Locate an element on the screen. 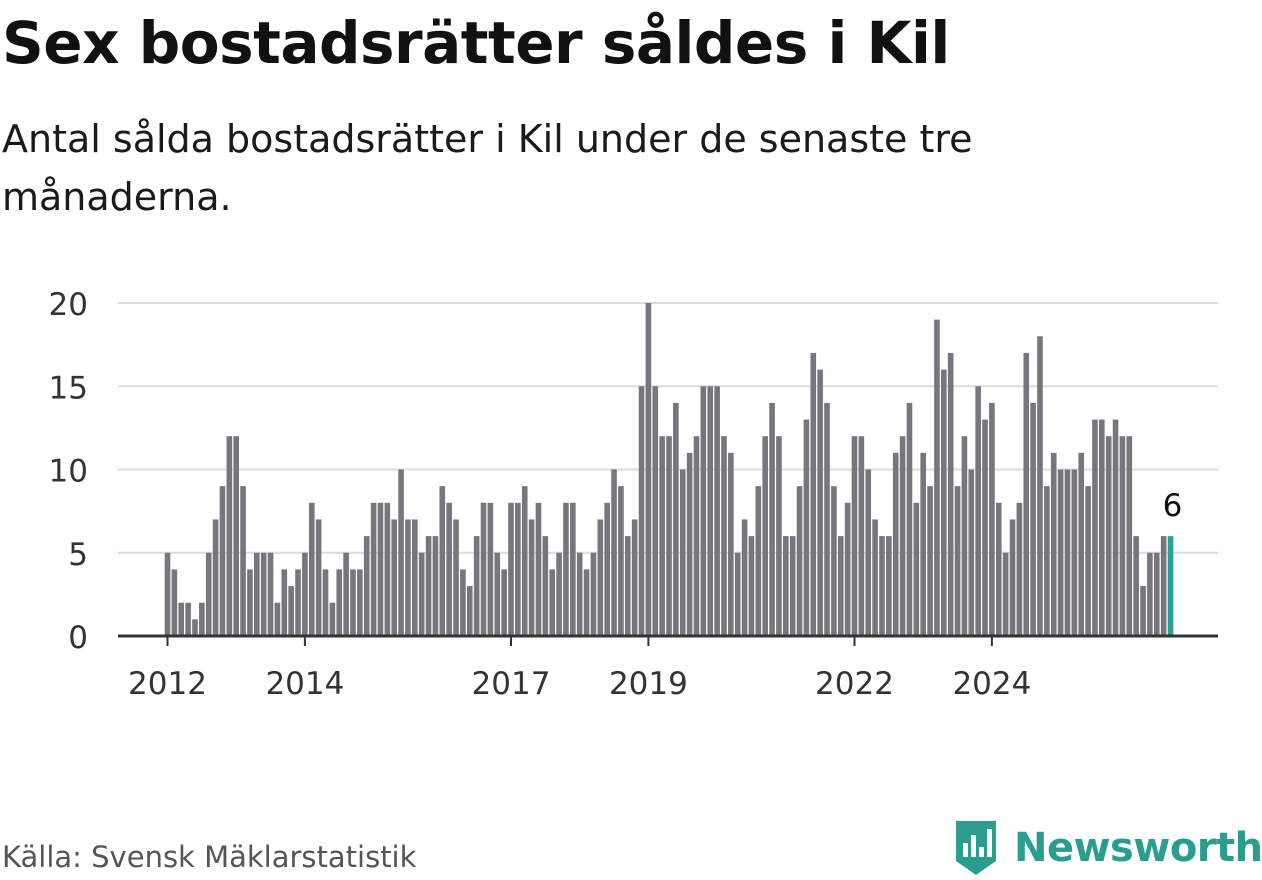  y-tick-label: 5 is located at coordinates (78, 555).